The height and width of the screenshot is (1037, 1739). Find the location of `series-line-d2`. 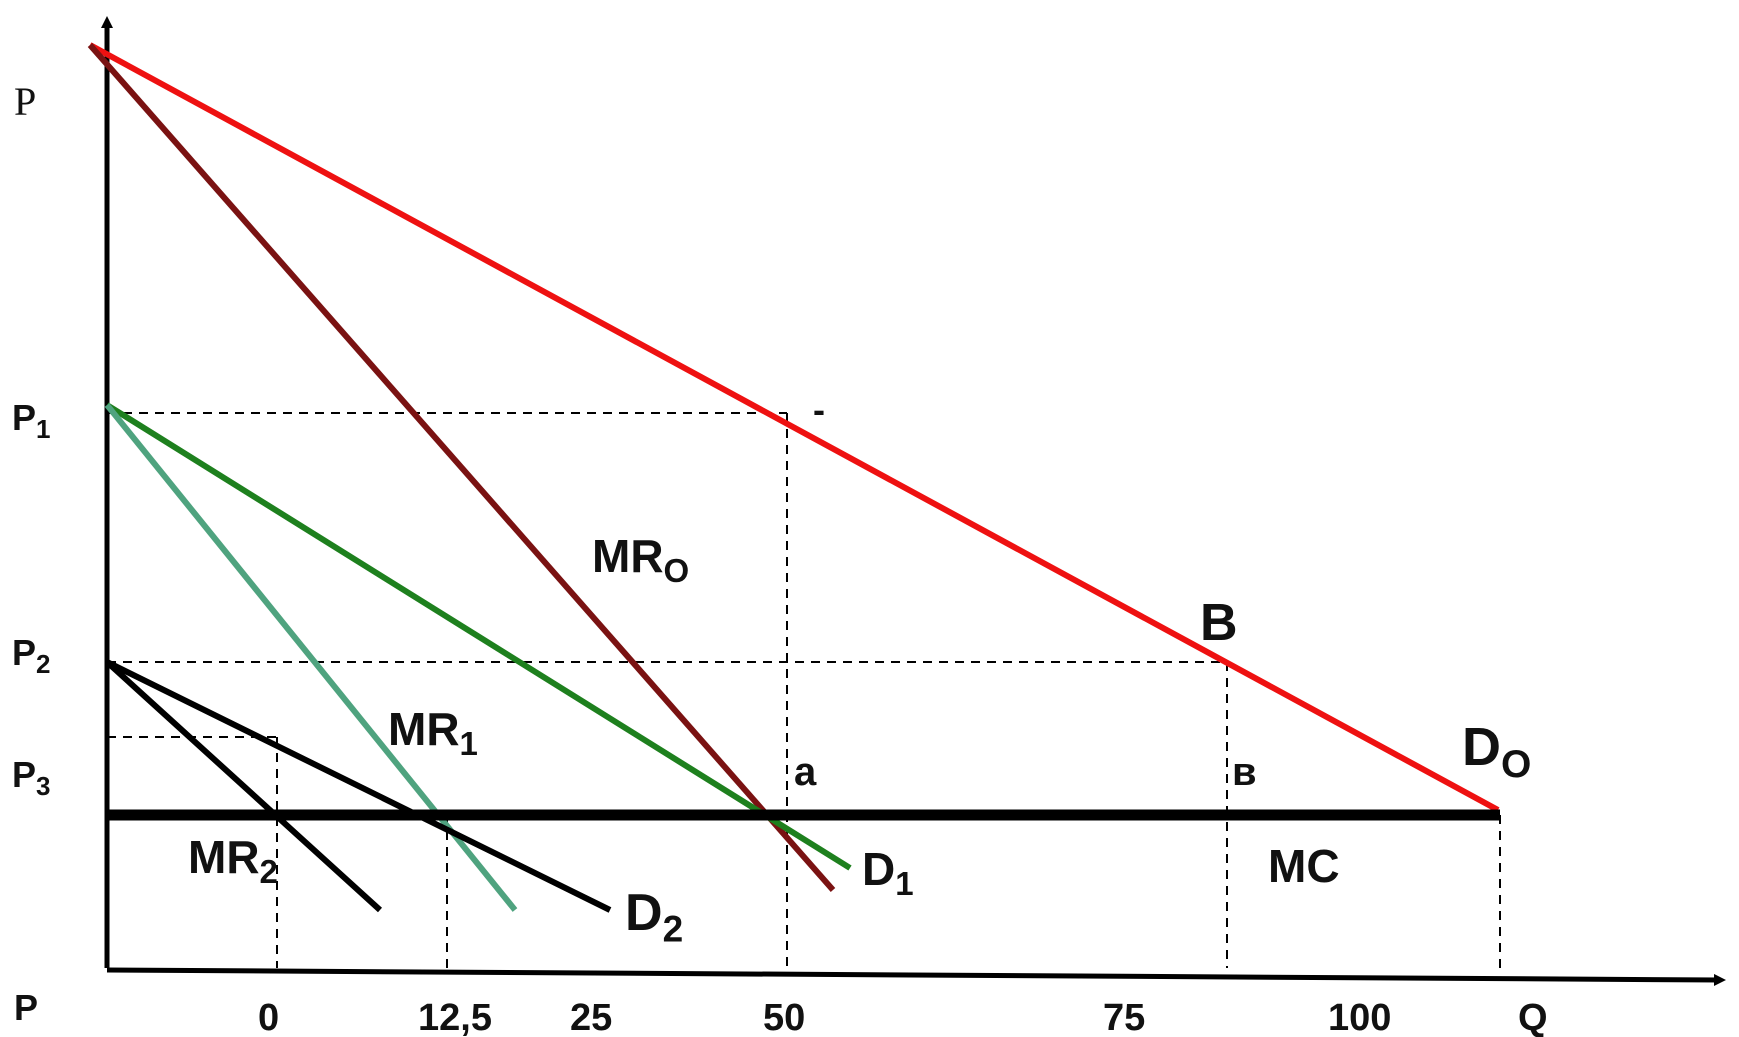

series-line-d2 is located at coordinates (358, 786).